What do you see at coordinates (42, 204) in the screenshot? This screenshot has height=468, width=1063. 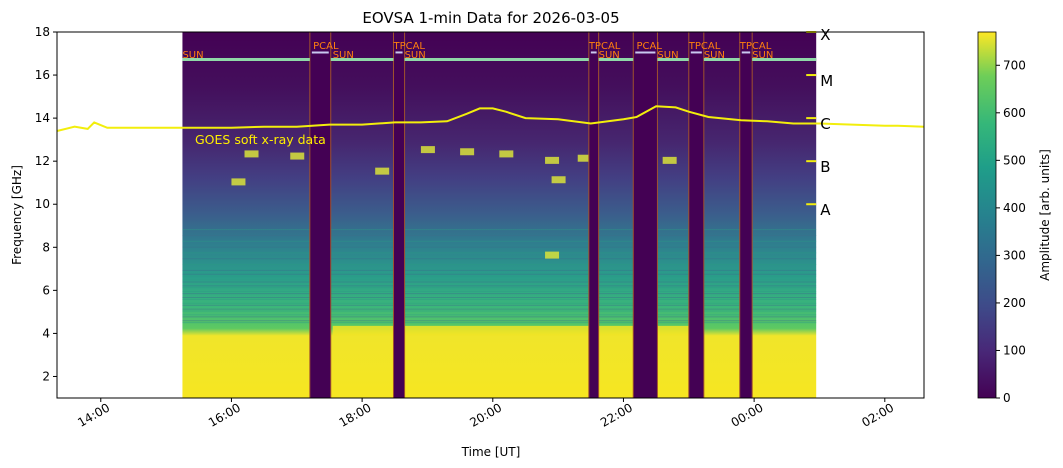 I see `y-tick-label: 10` at bounding box center [42, 204].